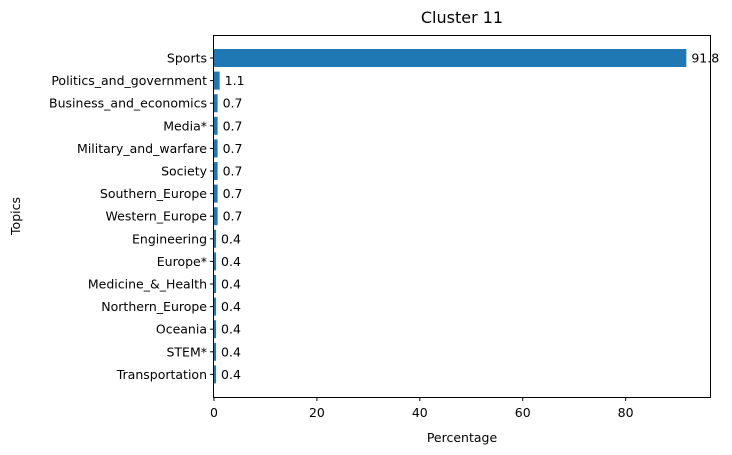 This screenshot has width=732, height=455. What do you see at coordinates (214, 412) in the screenshot?
I see `x-tick-label: 0` at bounding box center [214, 412].